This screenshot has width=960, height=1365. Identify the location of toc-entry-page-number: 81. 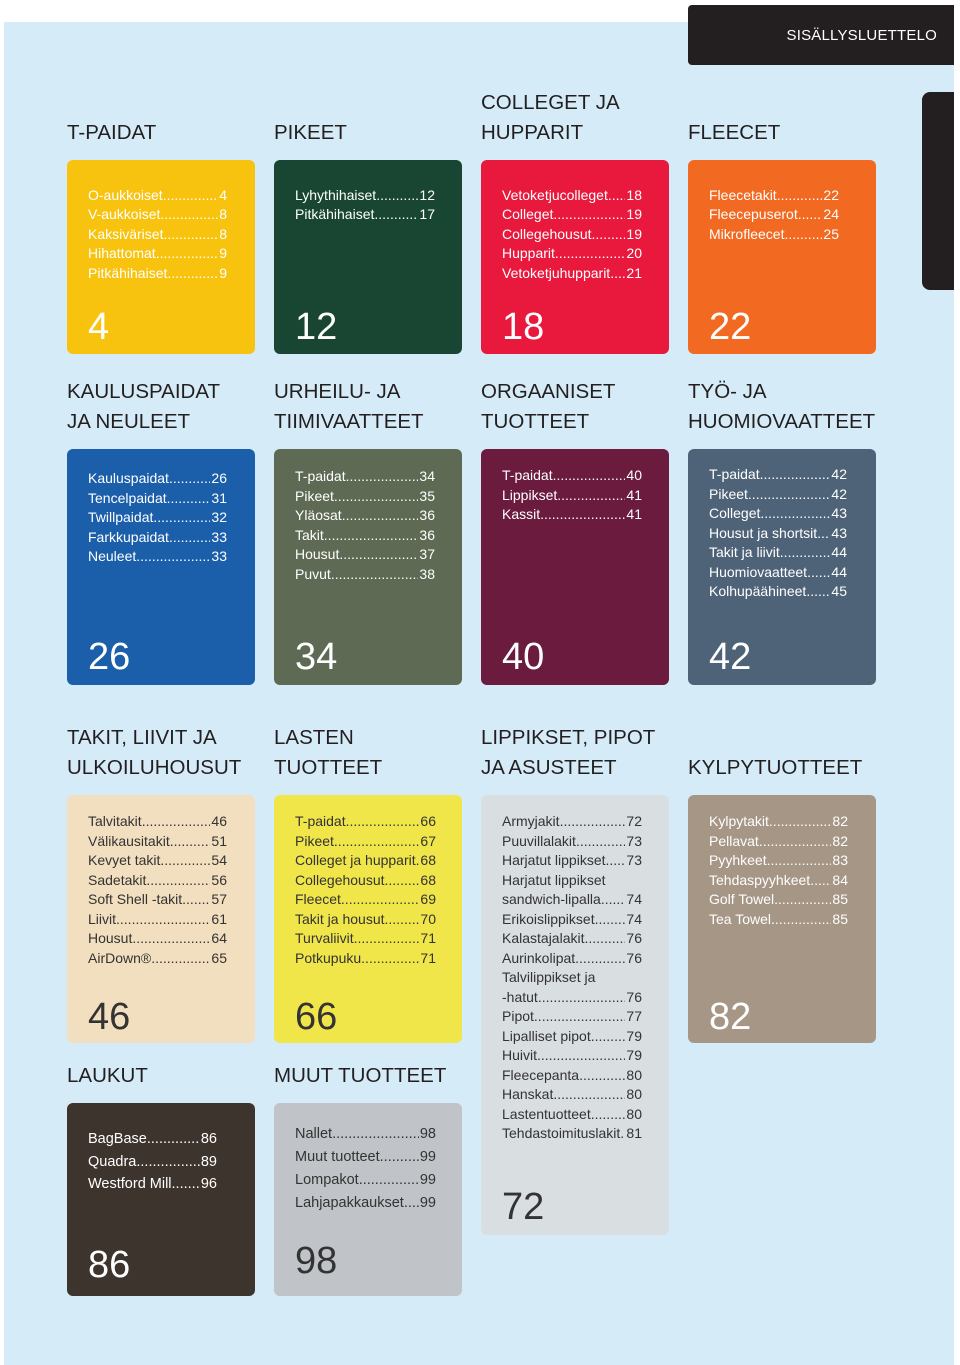
(634, 1133).